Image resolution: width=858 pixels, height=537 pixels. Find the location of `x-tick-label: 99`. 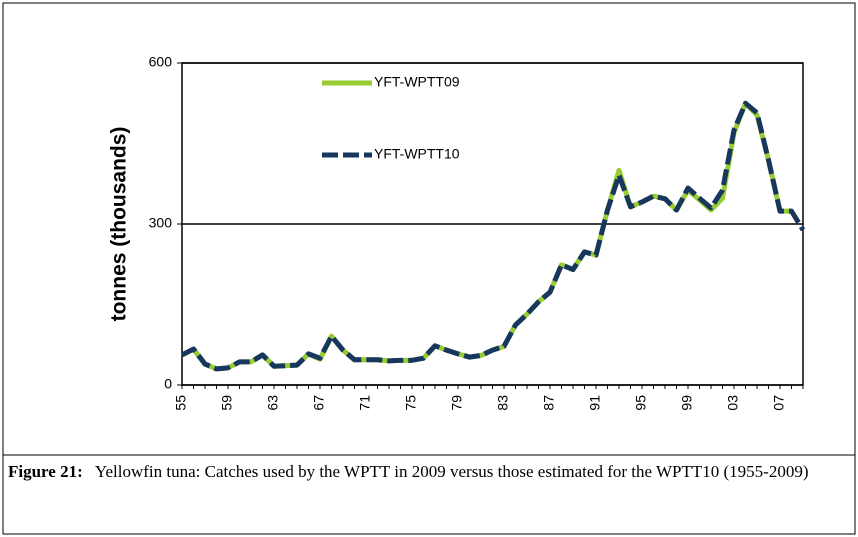

x-tick-label: 99 is located at coordinates (687, 403).